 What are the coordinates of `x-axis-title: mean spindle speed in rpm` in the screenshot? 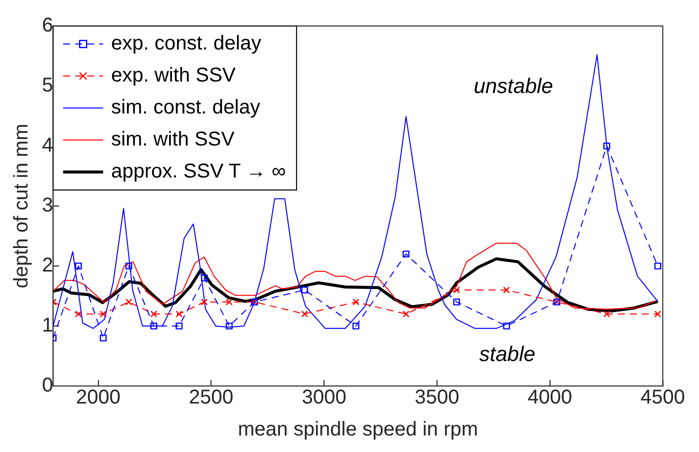 It's located at (358, 429).